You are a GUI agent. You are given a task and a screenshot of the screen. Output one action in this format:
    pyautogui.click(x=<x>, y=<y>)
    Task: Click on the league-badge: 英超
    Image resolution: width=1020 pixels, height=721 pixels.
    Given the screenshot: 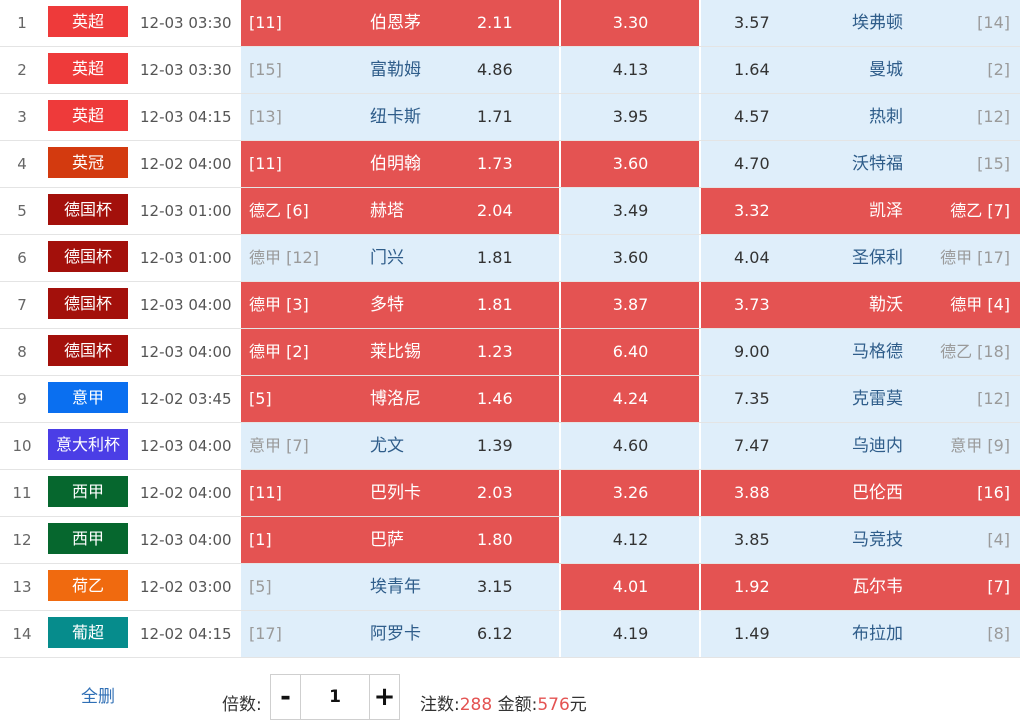 What is the action you would take?
    pyautogui.click(x=88, y=68)
    